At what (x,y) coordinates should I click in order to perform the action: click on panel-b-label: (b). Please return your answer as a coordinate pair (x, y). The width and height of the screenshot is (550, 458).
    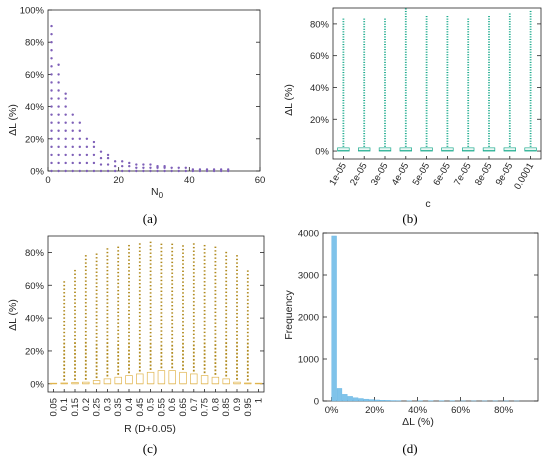
    Looking at the image, I should click on (409, 218).